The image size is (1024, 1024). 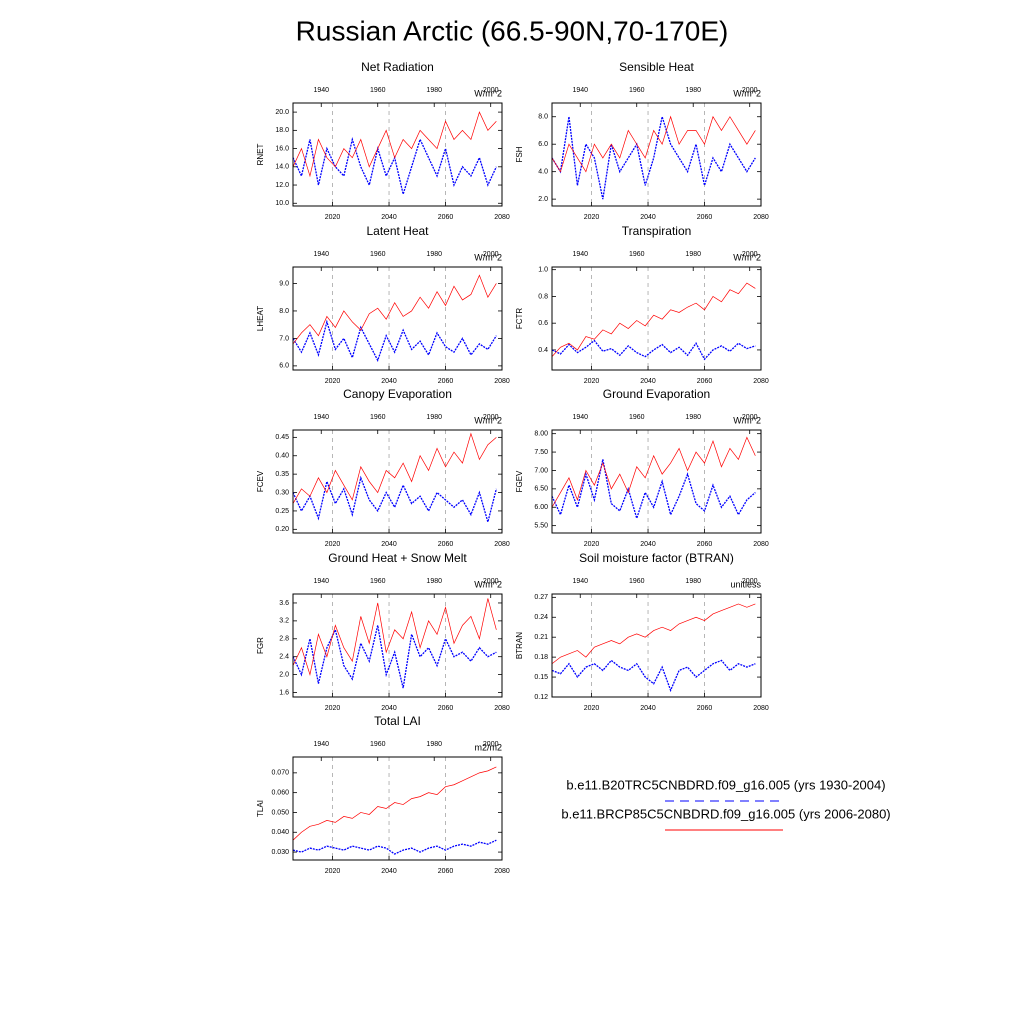 What do you see at coordinates (541, 657) in the screenshot?
I see `y-tick-label: 0.18` at bounding box center [541, 657].